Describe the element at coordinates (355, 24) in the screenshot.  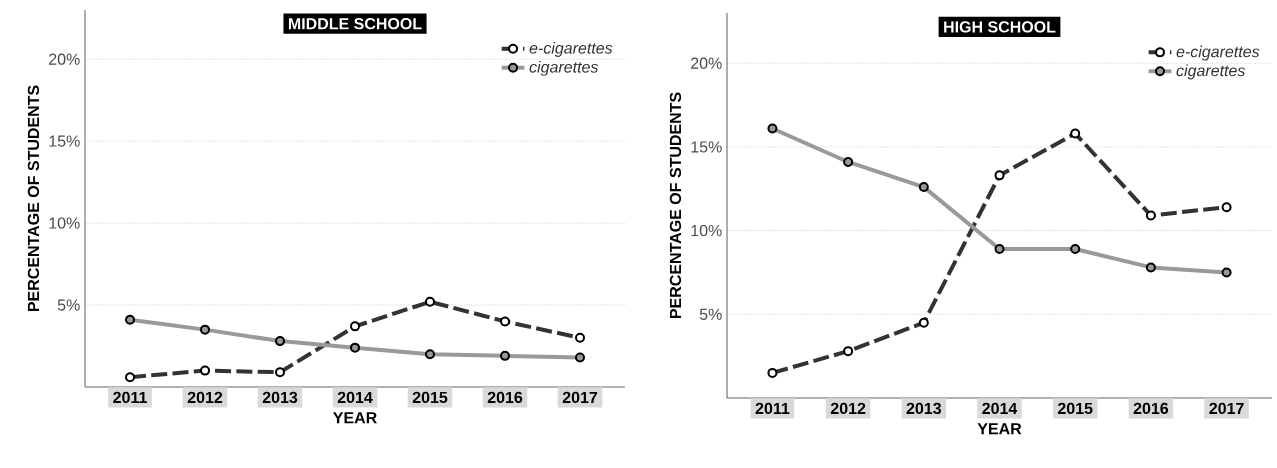
I see `chart-title: MIDDLE SCHOOL` at that location.